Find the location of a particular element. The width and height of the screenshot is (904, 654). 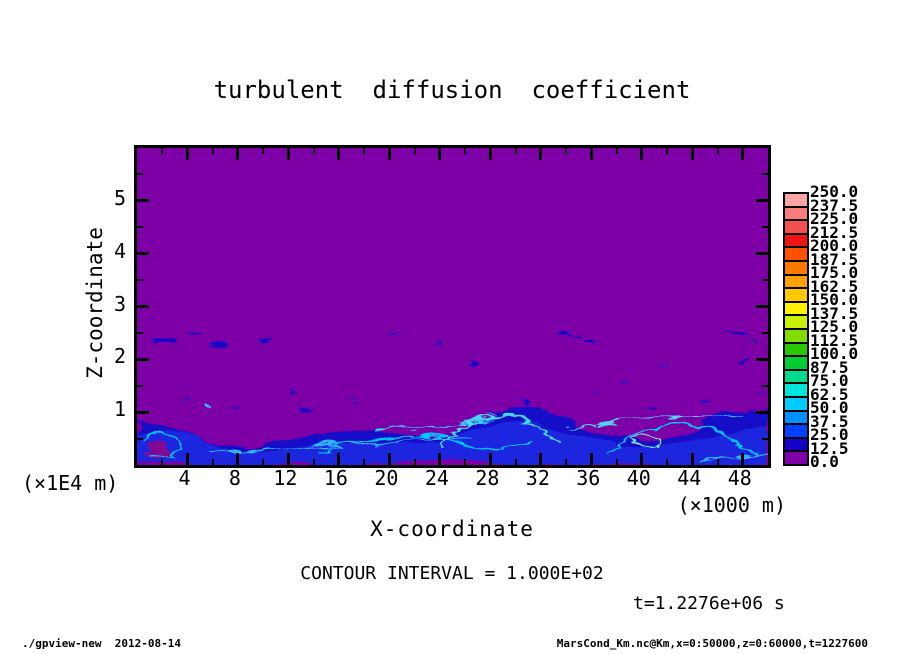

footer-command: ./gpview-new 2012-08-14 is located at coordinates (101, 643).